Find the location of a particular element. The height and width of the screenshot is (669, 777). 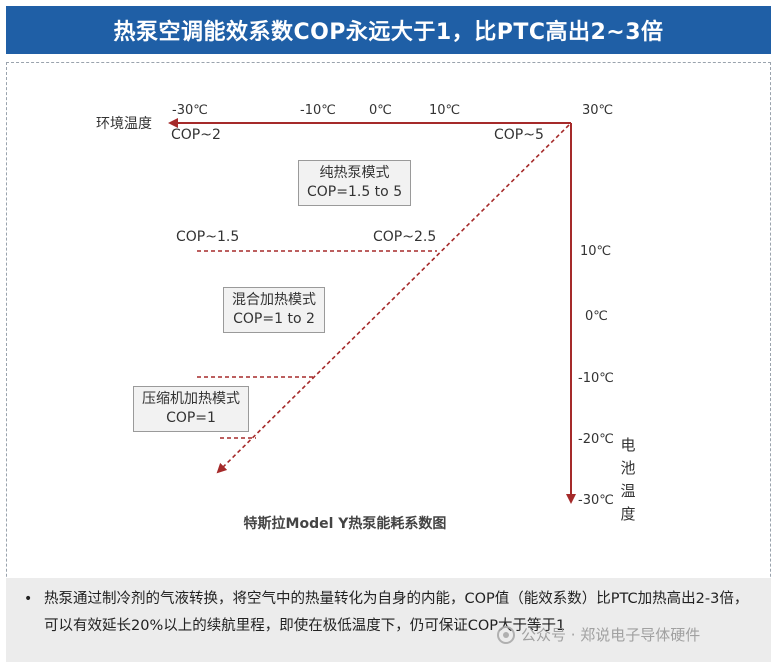

top-tick-minus30: -30℃ is located at coordinates (190, 110).